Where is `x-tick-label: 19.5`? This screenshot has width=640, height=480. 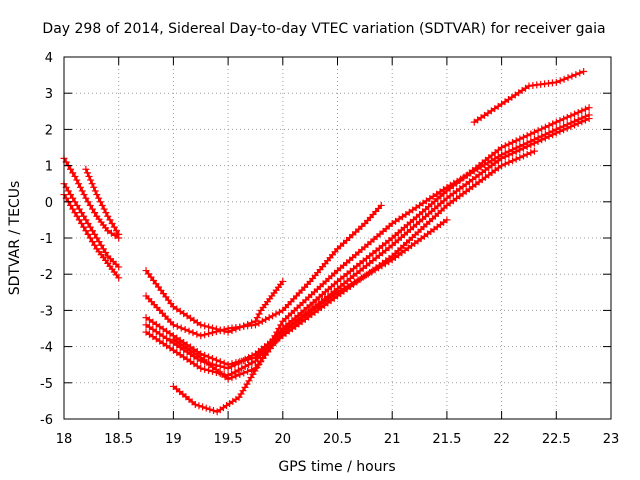 x-tick-label: 19.5 is located at coordinates (228, 439).